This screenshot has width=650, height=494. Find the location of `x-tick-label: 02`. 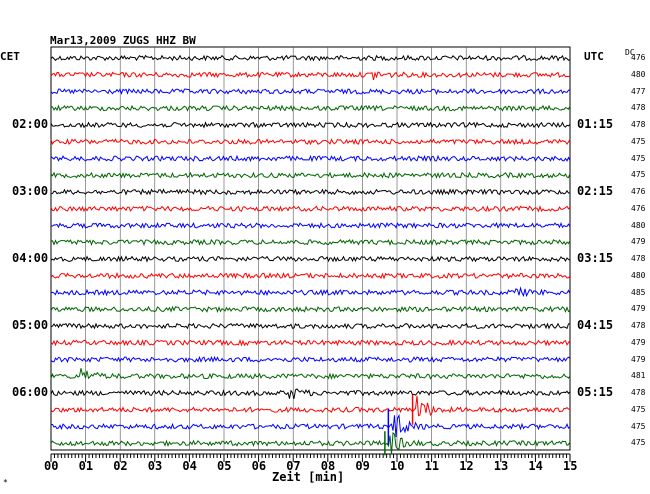

x-tick-label: 02 is located at coordinates (120, 466).